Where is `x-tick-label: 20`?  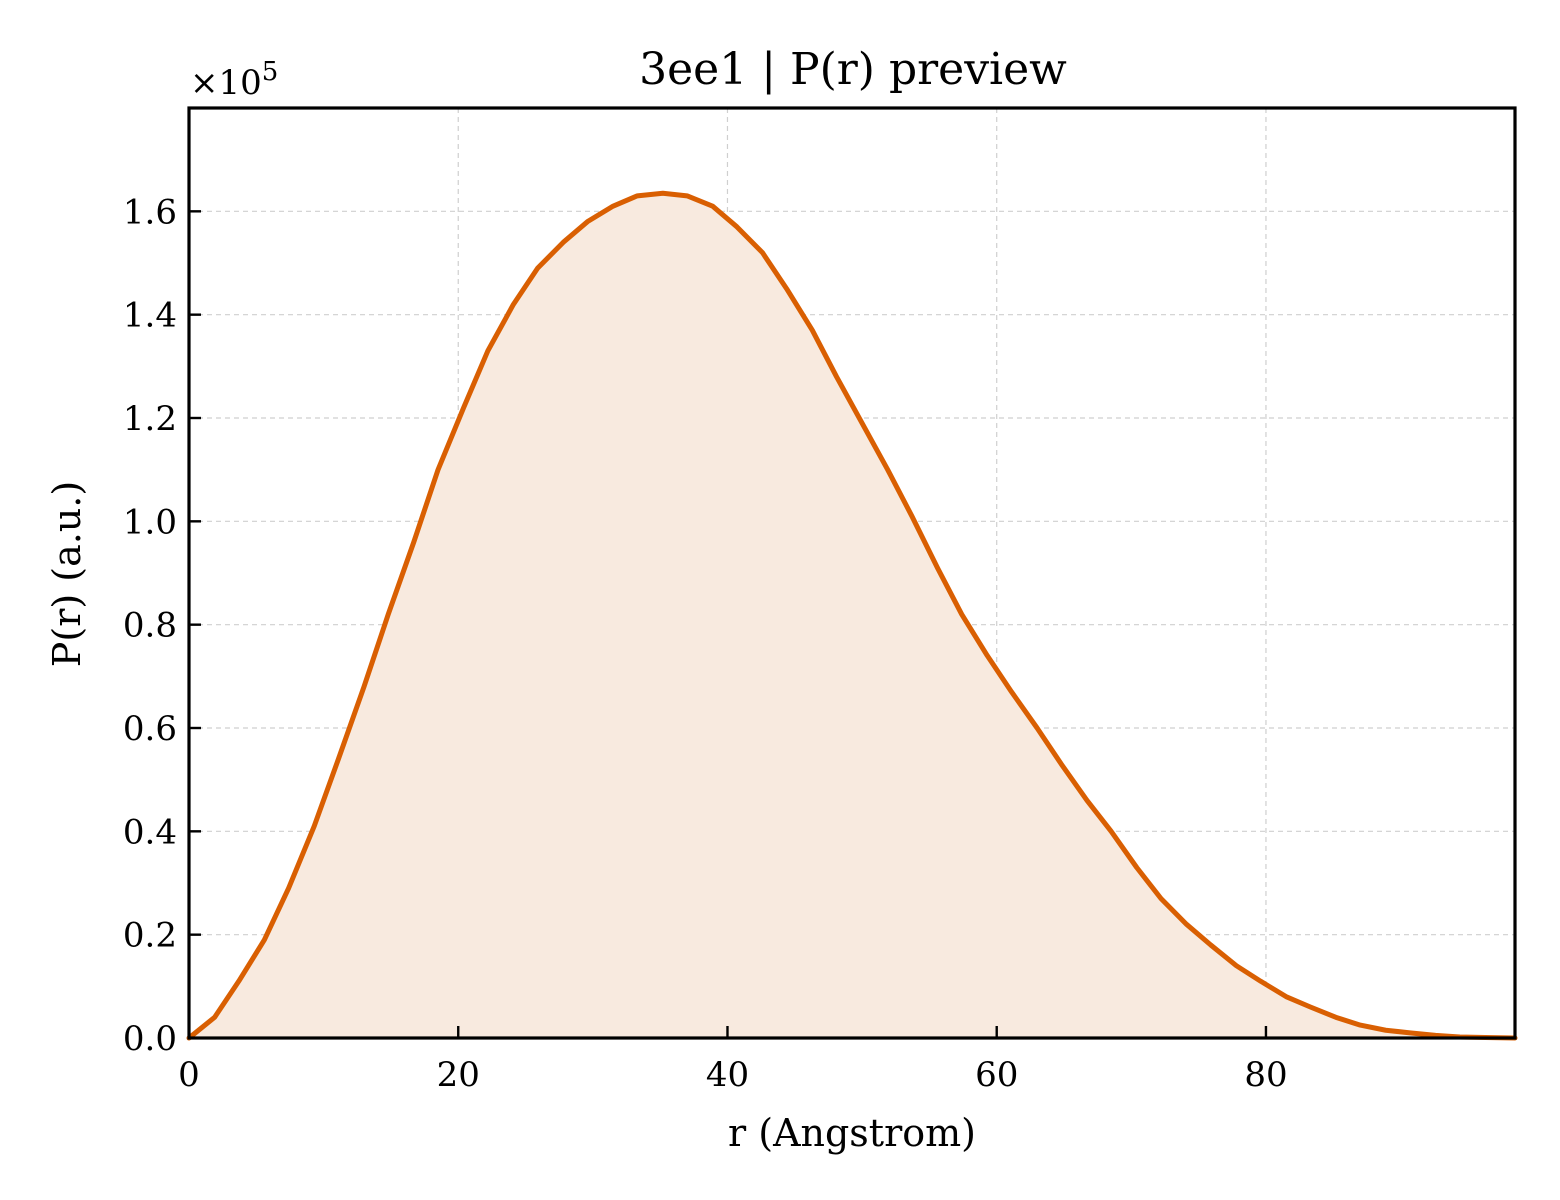
x-tick-label: 20 is located at coordinates (458, 1075).